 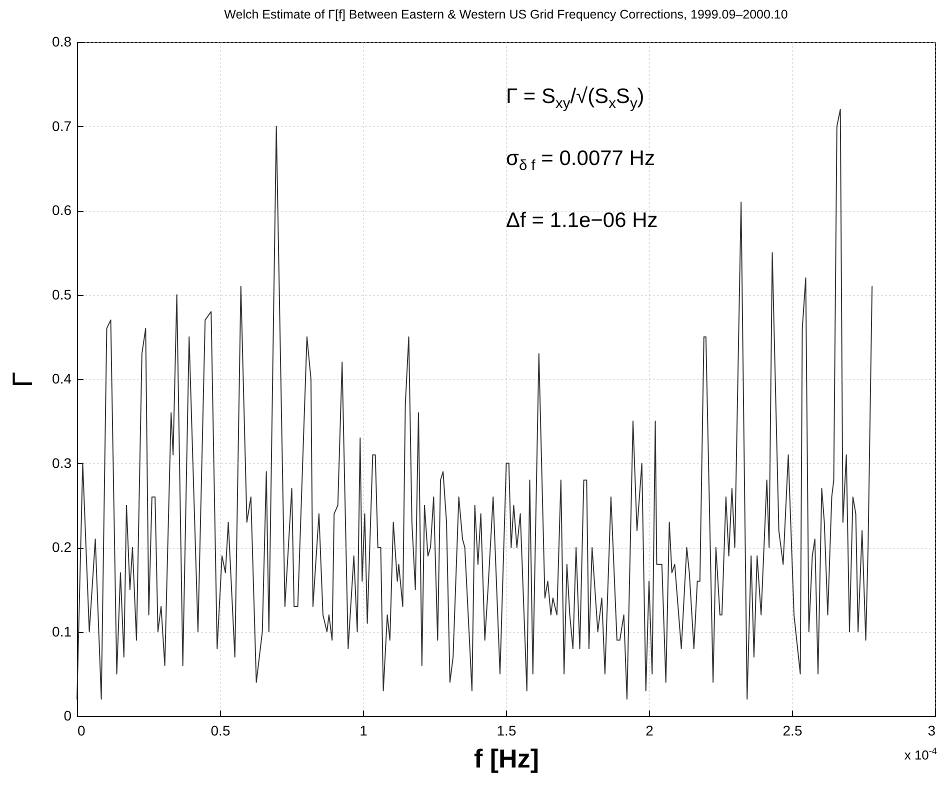 I want to click on text: x 10$^{-4}$, so click(x=920, y=754).